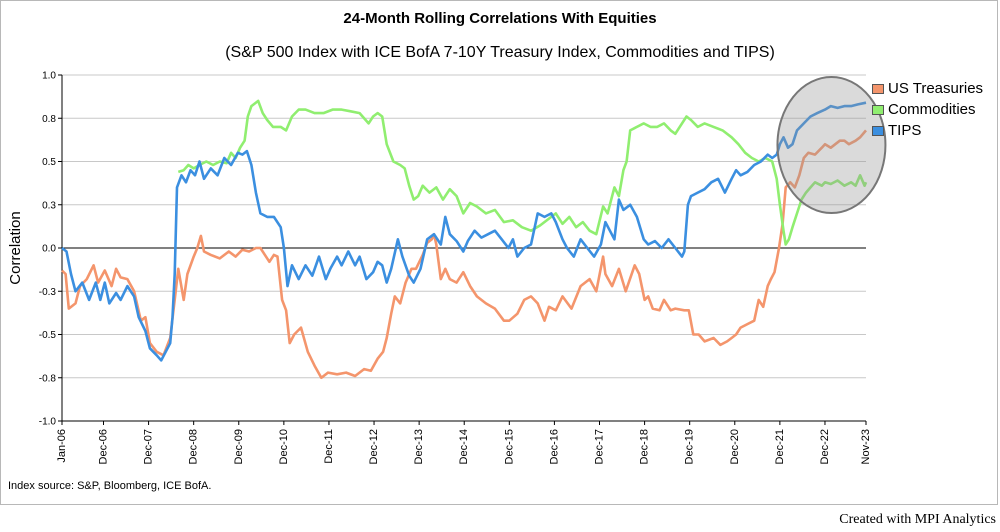 This screenshot has width=1000, height=532. What do you see at coordinates (49, 162) in the screenshot?
I see `y-tick-label: 0.5` at bounding box center [49, 162].